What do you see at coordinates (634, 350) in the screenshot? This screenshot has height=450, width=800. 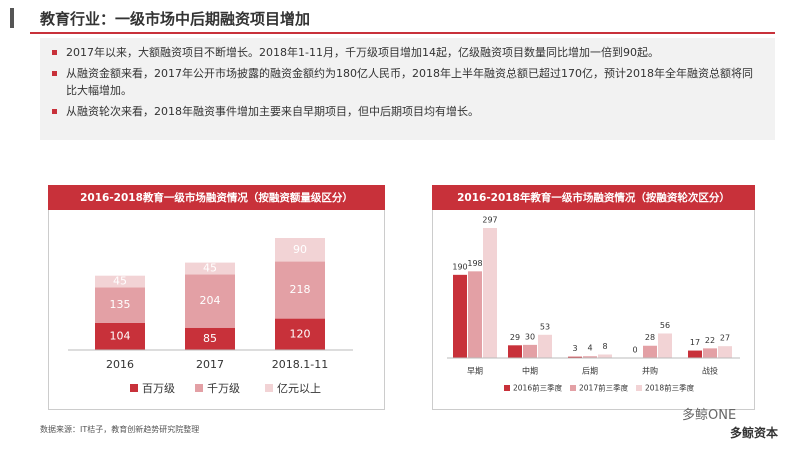 I see `data-label: 0` at bounding box center [634, 350].